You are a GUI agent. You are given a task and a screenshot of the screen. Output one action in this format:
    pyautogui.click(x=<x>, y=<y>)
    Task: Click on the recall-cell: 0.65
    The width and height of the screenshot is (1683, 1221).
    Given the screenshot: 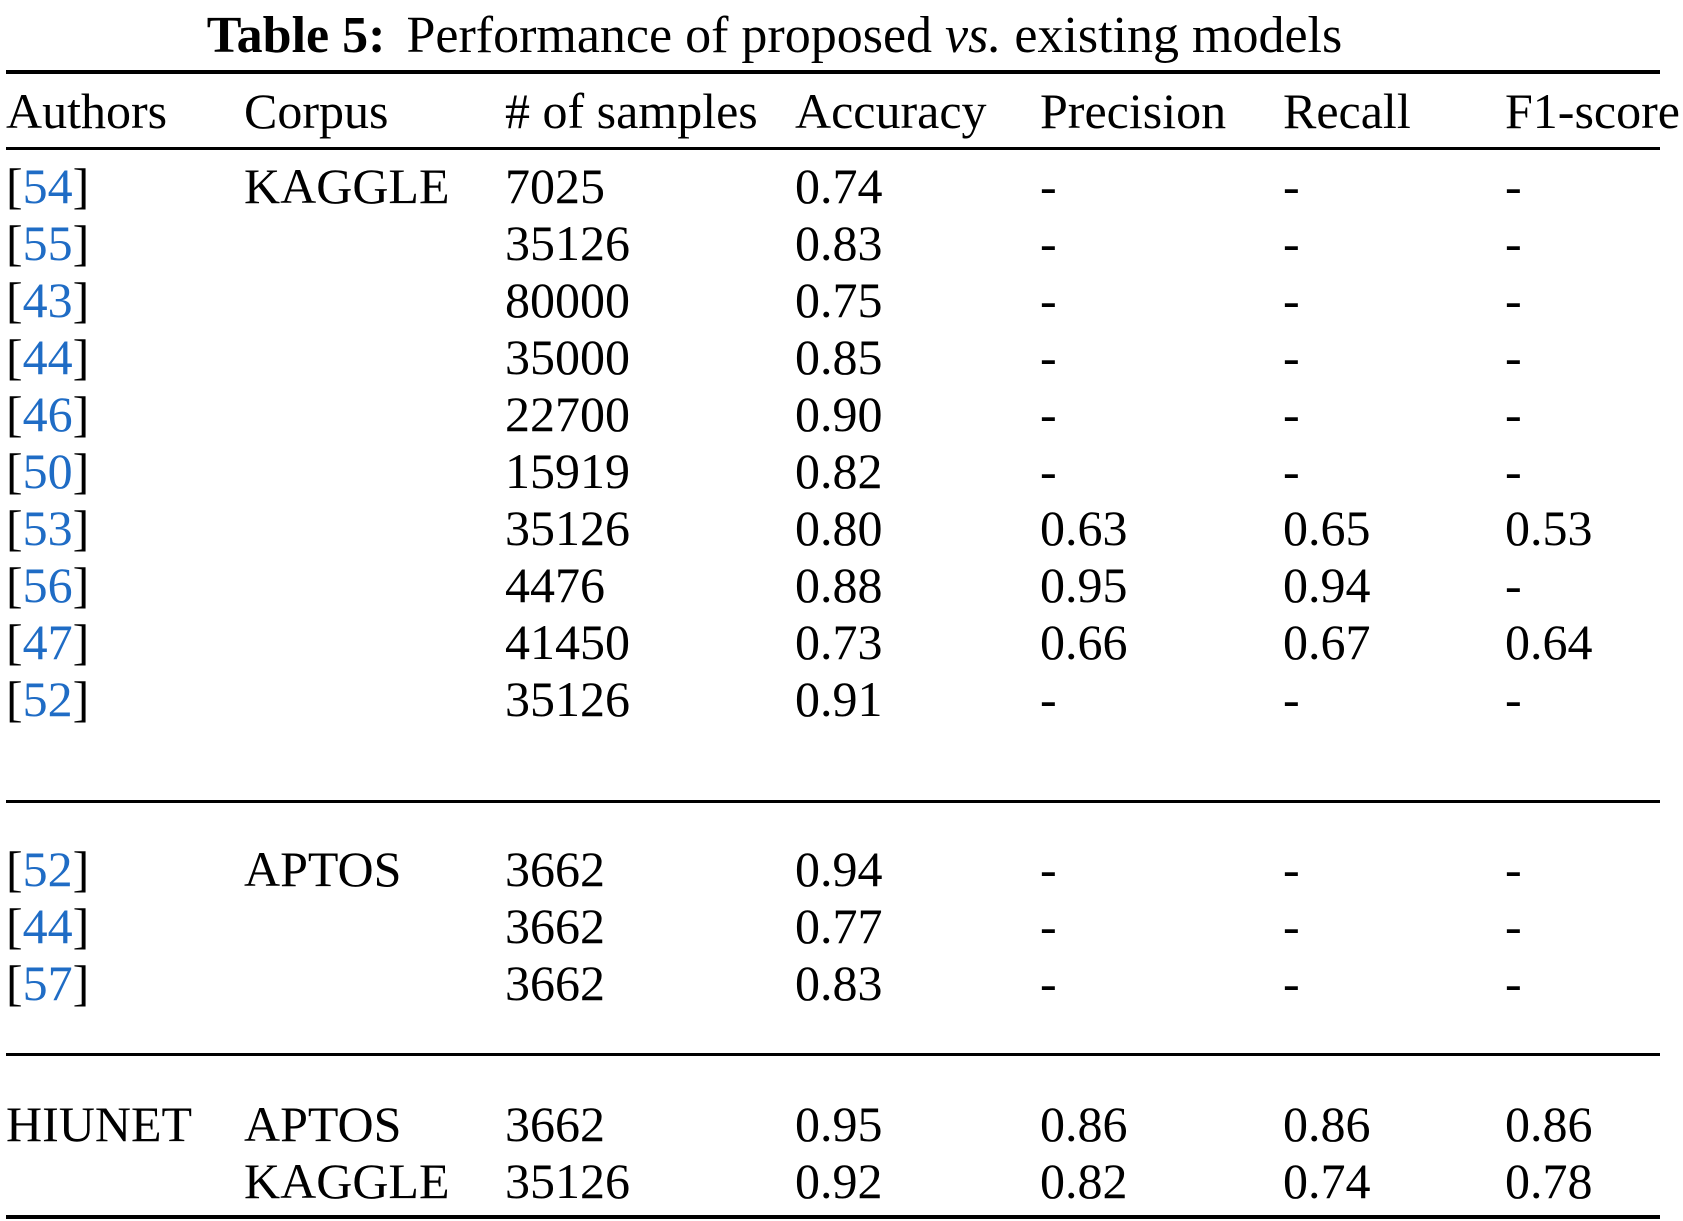 What is the action you would take?
    pyautogui.click(x=1327, y=527)
    